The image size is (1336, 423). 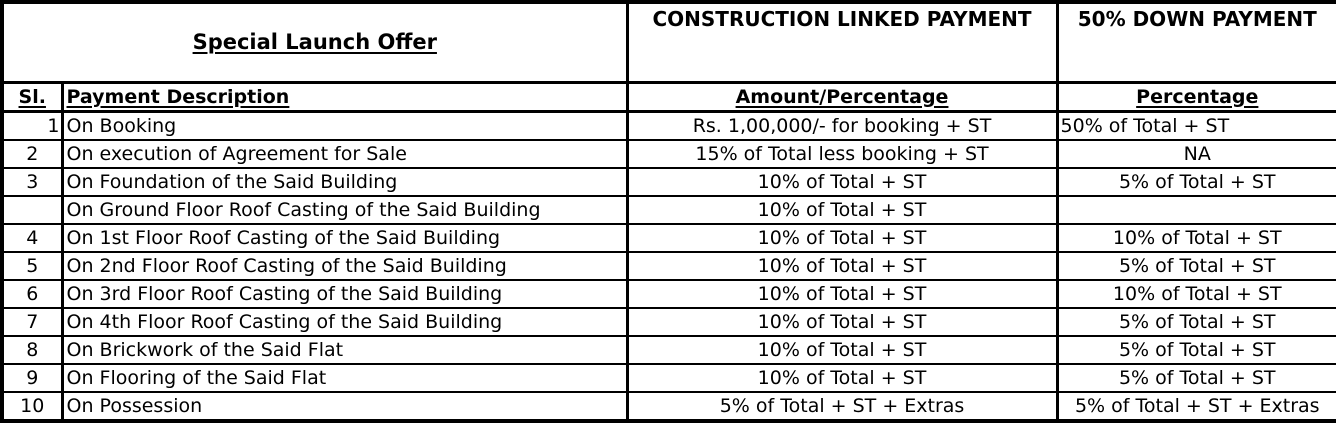 I want to click on construction-linked-payment-header: CONSTRUCTION LINKED PAYMENT, so click(x=842, y=42).